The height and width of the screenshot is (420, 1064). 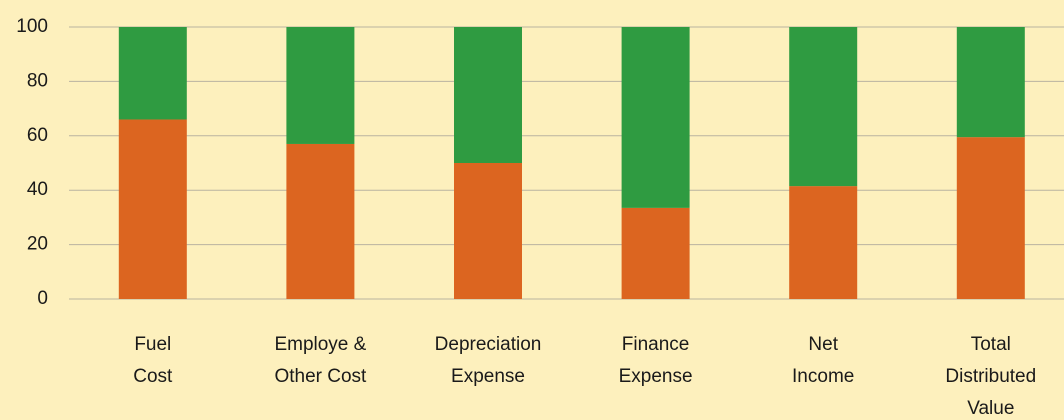 I want to click on x-tick-label: Other Cost, so click(x=320, y=376).